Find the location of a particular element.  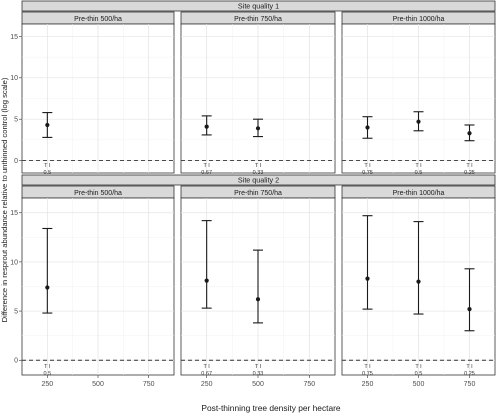

row-strip-label: Site quality 2 is located at coordinates (258, 180).